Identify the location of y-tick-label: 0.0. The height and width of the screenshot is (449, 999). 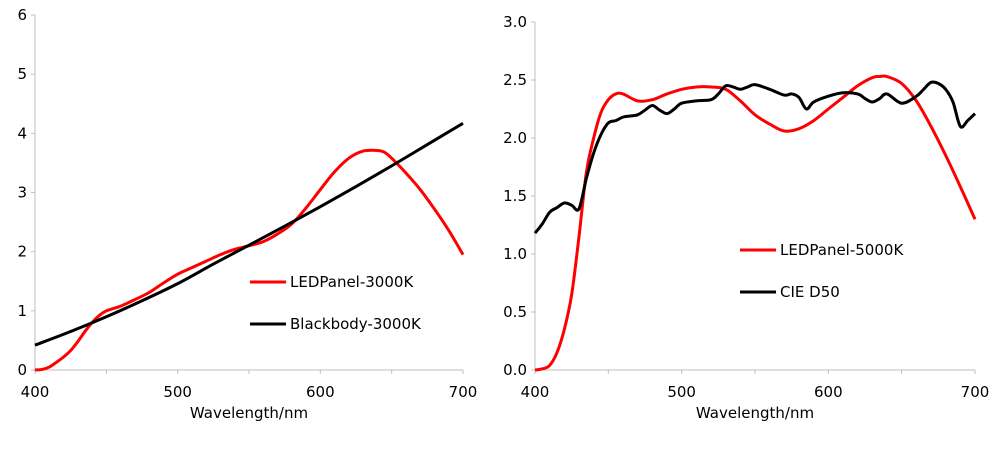
(515, 370).